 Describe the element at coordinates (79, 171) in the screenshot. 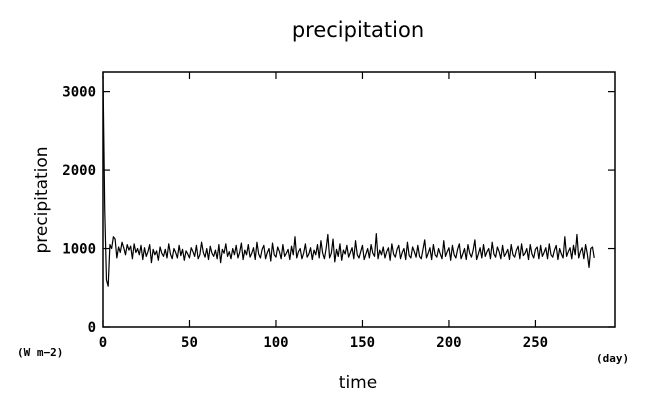

I see `y-tick-label: 2000` at that location.